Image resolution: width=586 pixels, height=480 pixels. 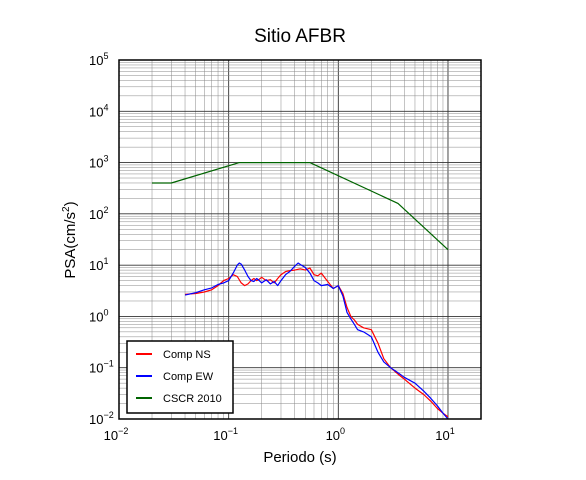 What do you see at coordinates (105, 159) in the screenshot?
I see `y-tick-exponent: 3` at bounding box center [105, 159].